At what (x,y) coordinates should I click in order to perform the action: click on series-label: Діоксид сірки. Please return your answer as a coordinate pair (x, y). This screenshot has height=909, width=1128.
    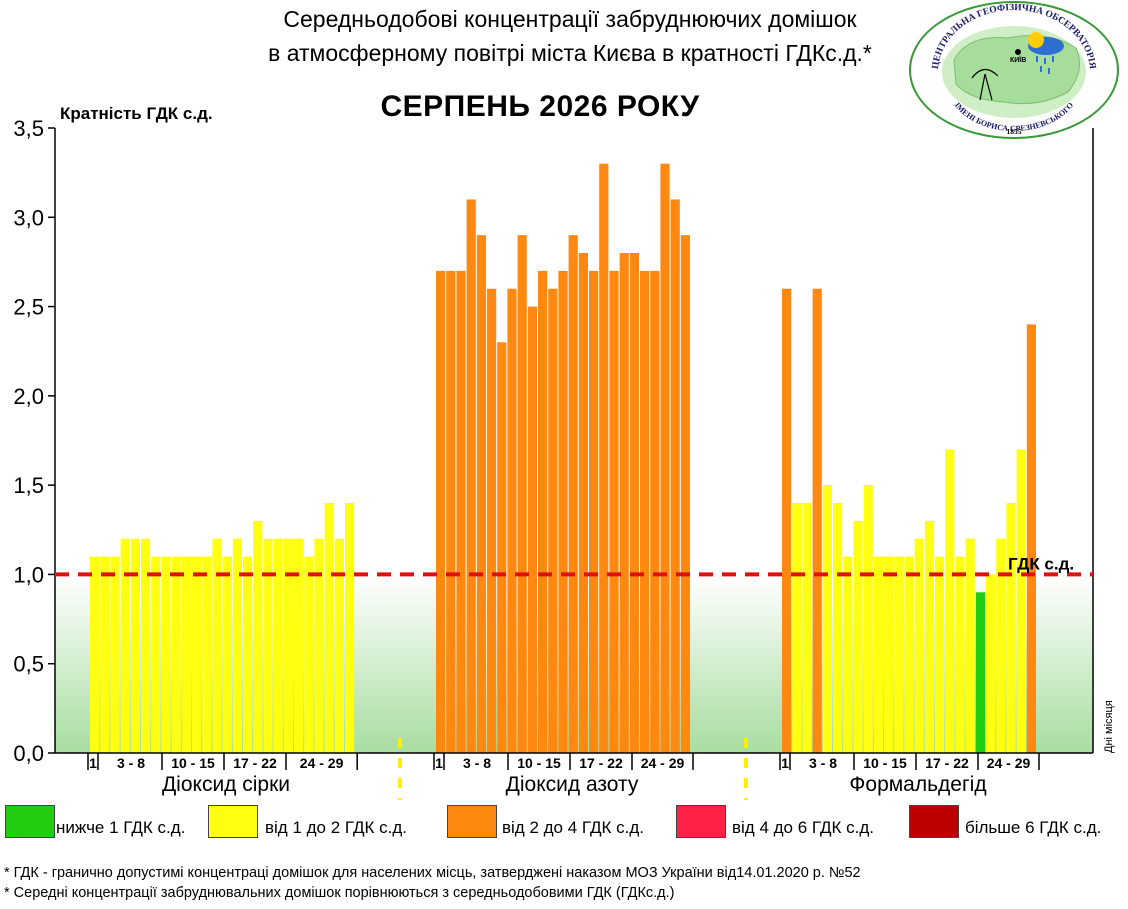
    Looking at the image, I should click on (226, 784).